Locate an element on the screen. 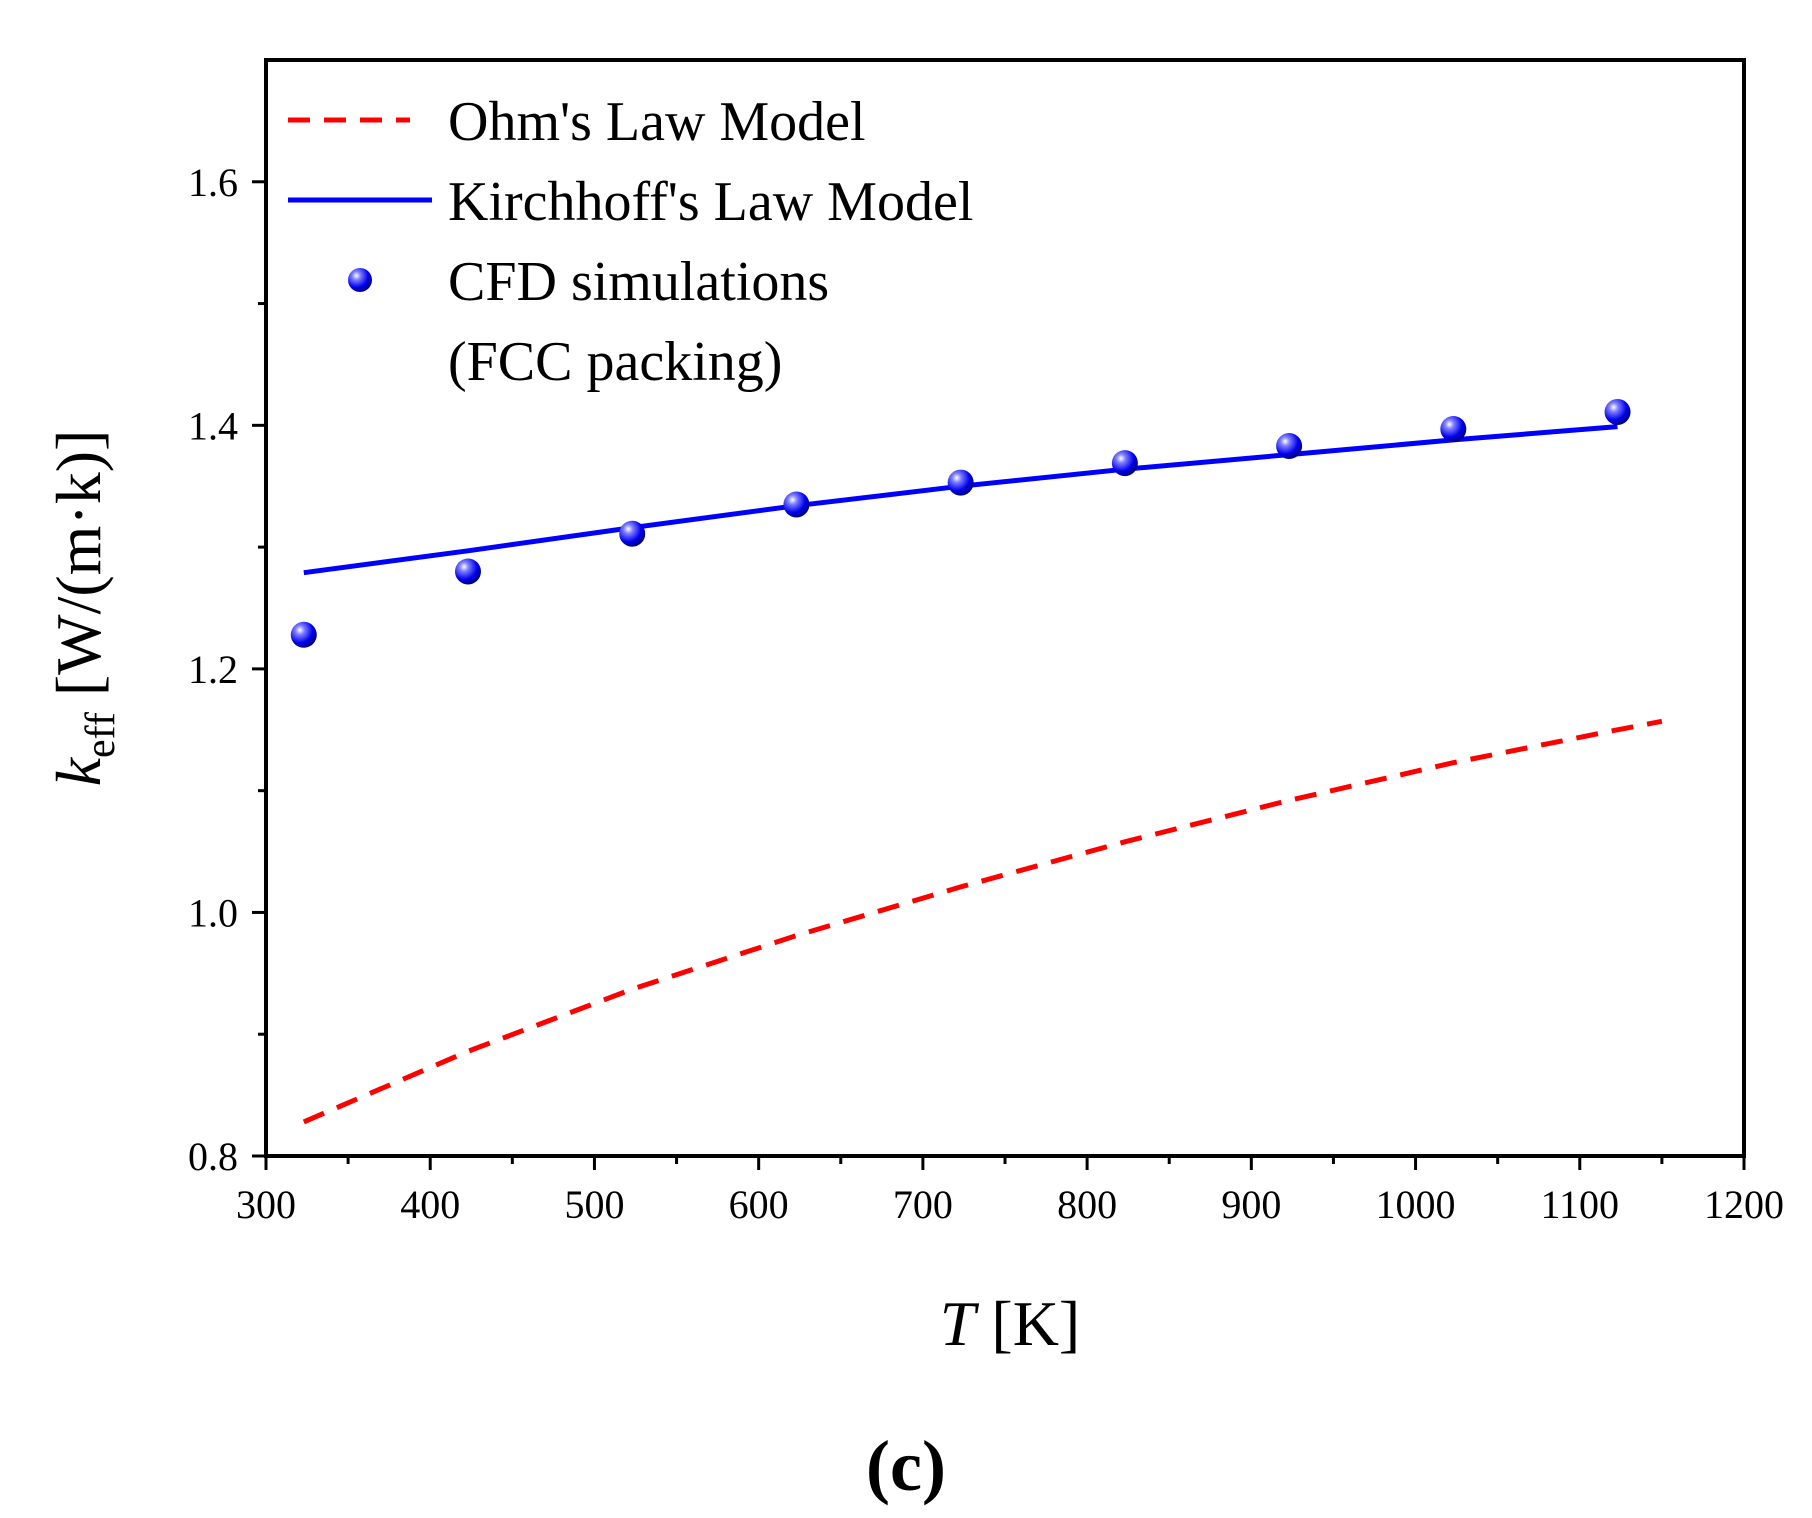 The width and height of the screenshot is (1812, 1518). legend-label-kirchhoff: Kirchhoff's Law Model is located at coordinates (710, 202).